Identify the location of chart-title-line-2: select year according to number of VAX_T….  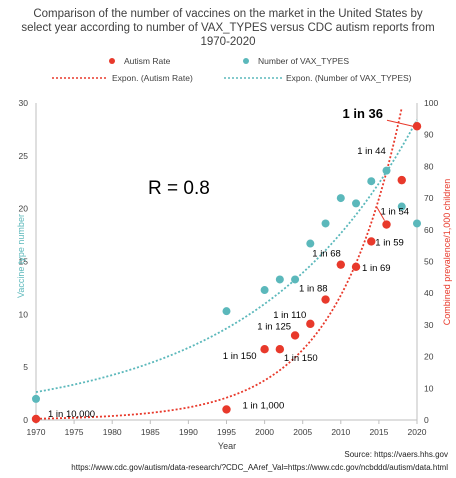
(228, 28).